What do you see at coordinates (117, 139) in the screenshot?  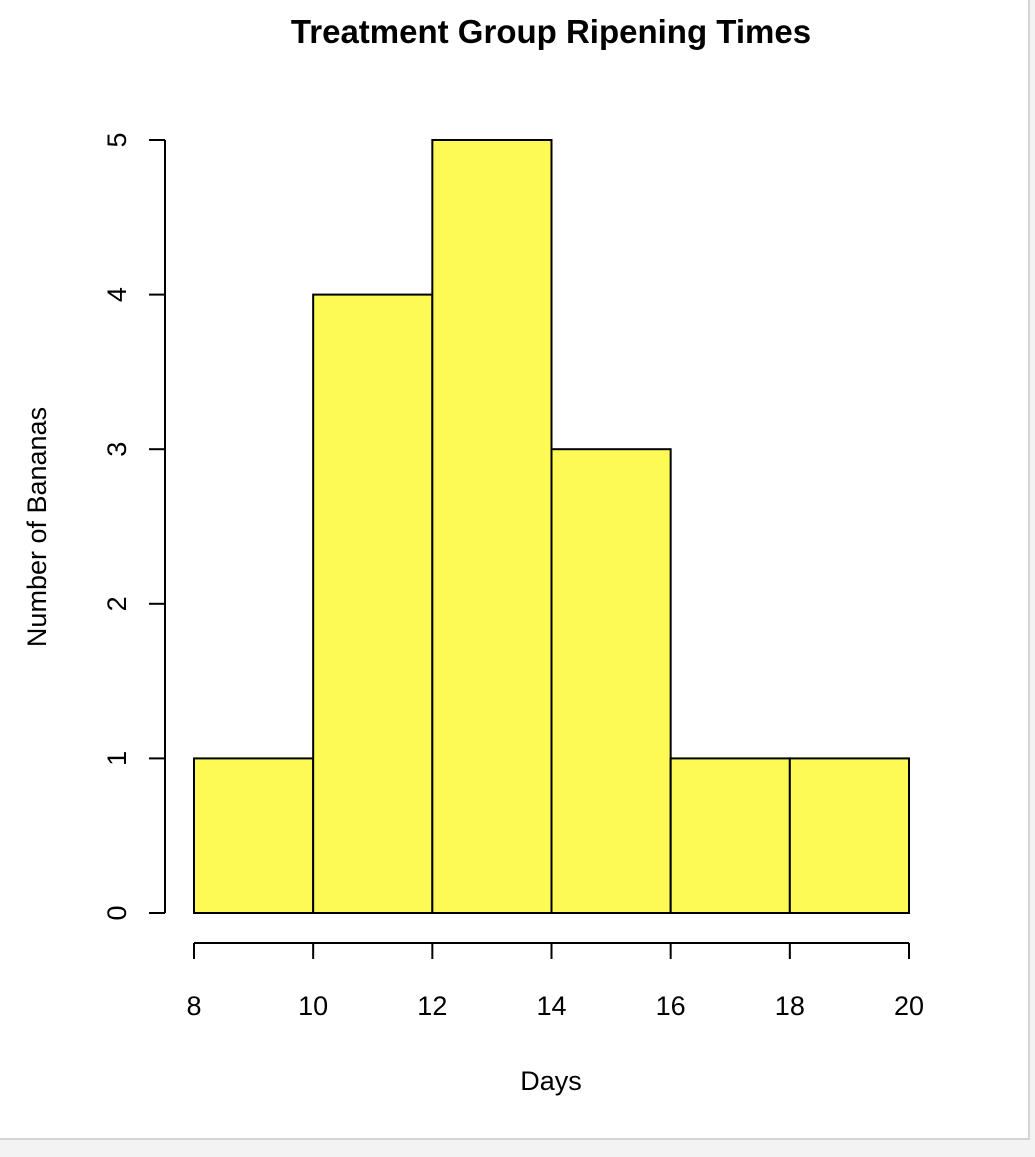 I see `y-tick-label: 5` at bounding box center [117, 139].